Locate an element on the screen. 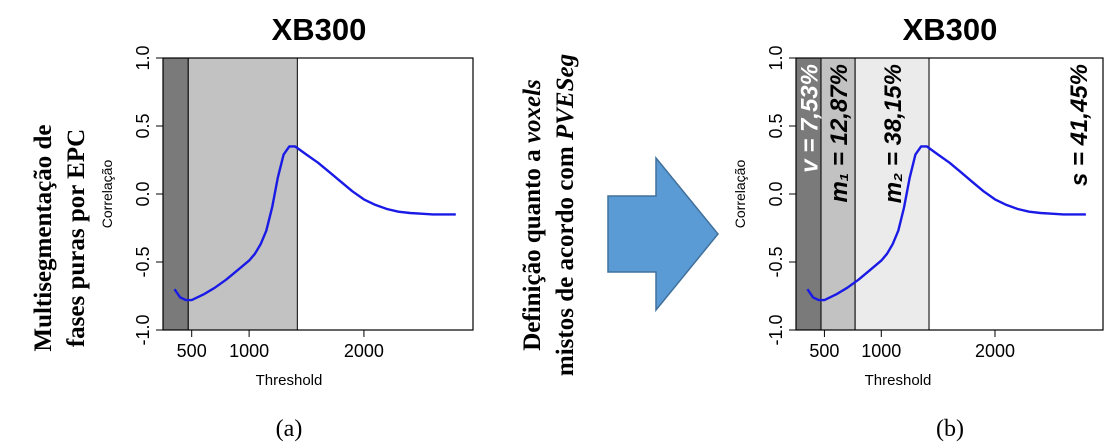 The width and height of the screenshot is (1110, 444). left-caption-line2: fases puras por EPC is located at coordinates (76, 238).